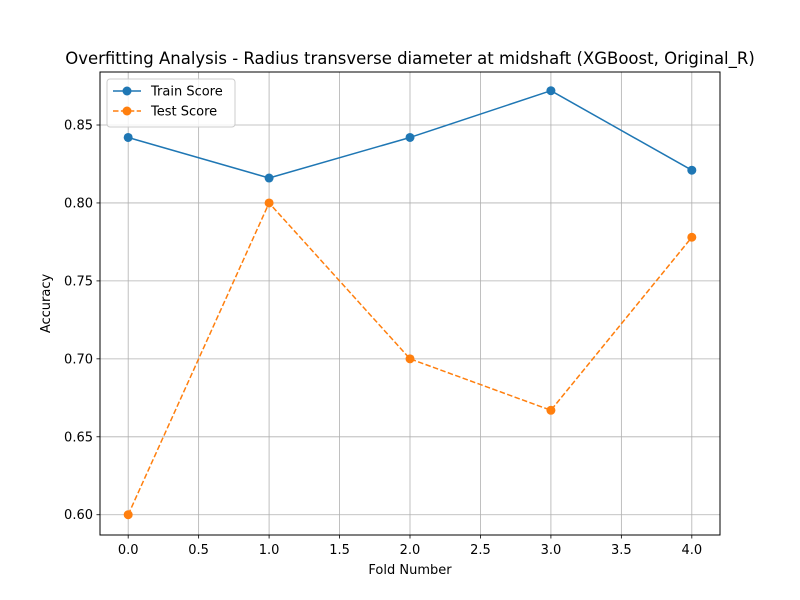 This screenshot has width=800, height=600. I want to click on y-tick-label: 0.70, so click(78, 359).